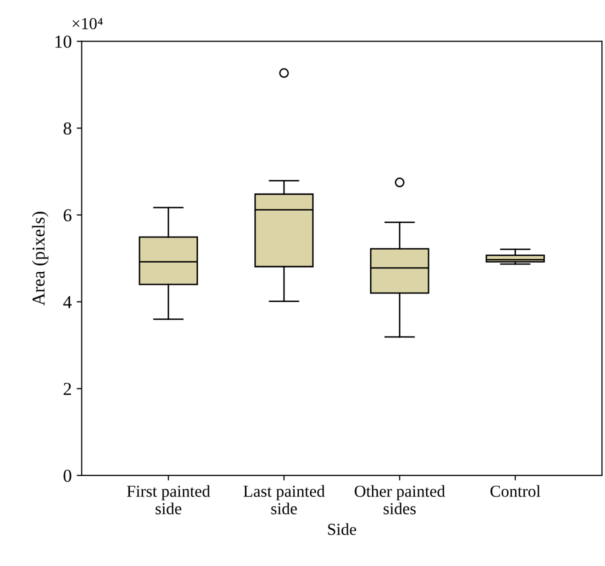  Describe the element at coordinates (40, 259) in the screenshot. I see `y-axis-title: Area (pixels)` at that location.